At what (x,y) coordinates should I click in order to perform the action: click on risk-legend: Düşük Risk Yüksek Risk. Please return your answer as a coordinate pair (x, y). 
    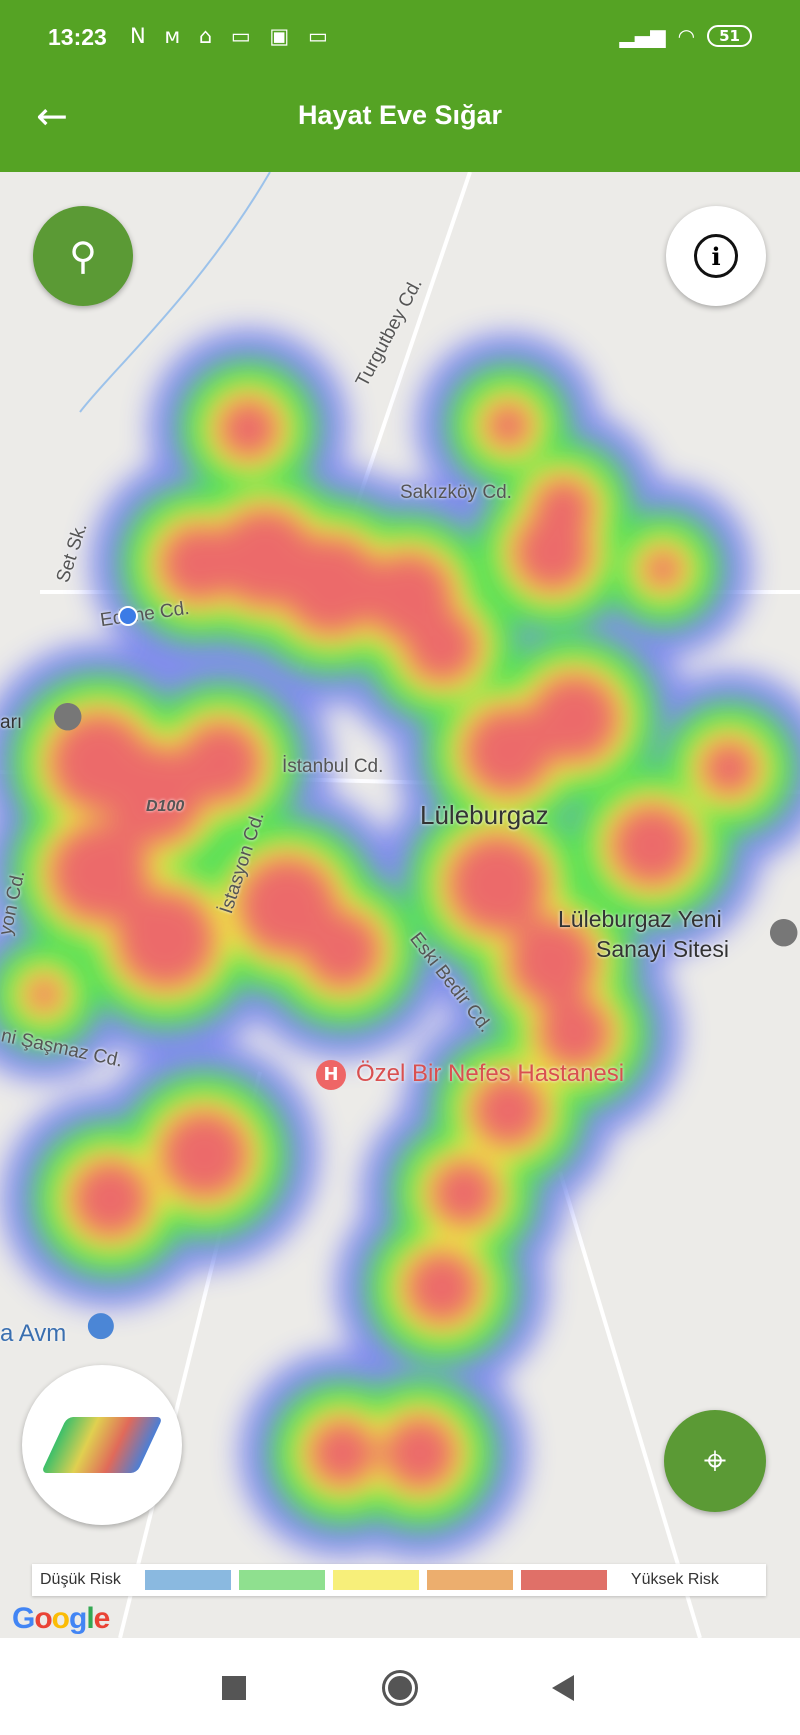
    Looking at the image, I should click on (399, 1580).